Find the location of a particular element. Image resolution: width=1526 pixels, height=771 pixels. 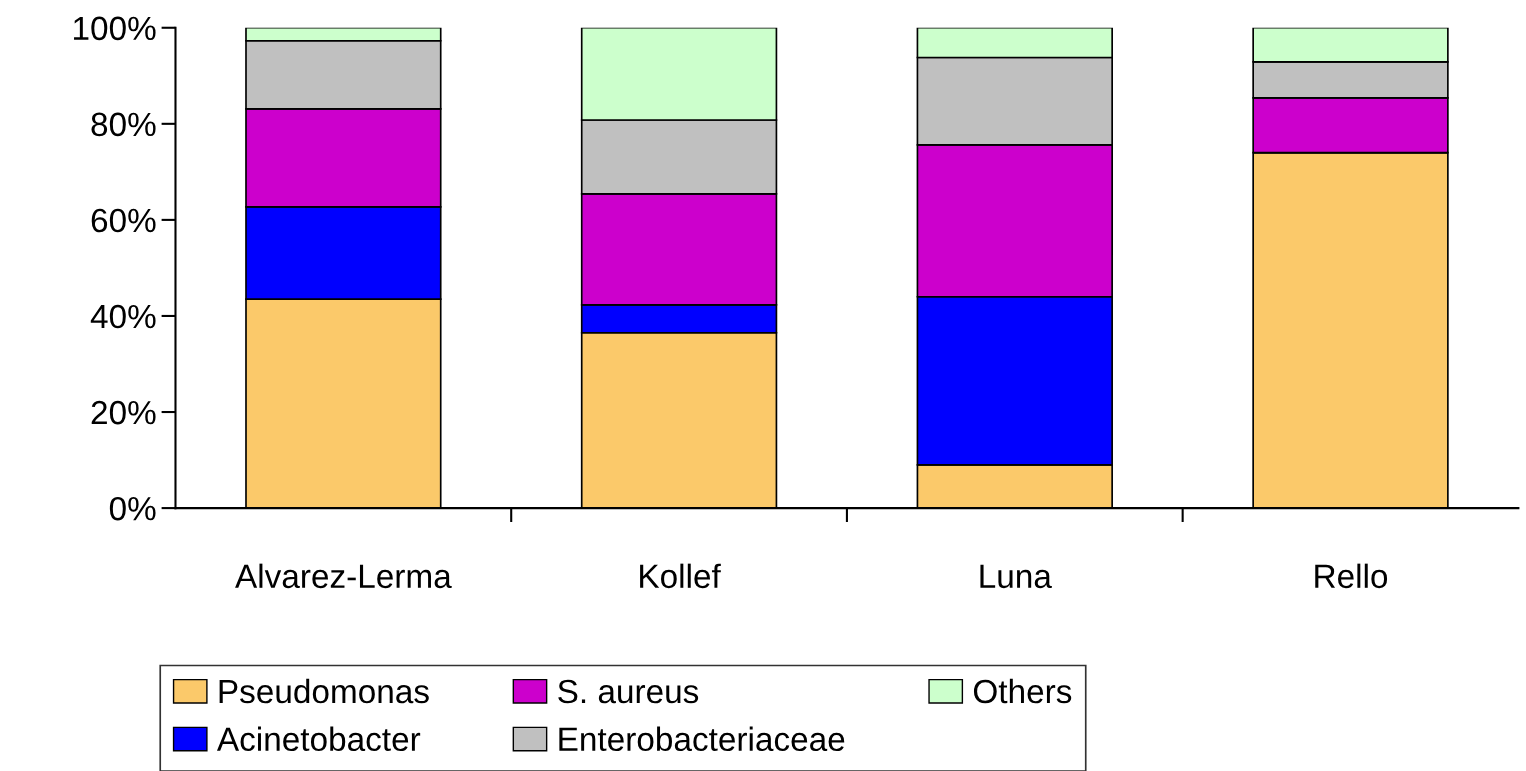

legend-label: Enterobacteriaceae is located at coordinates (702, 739).